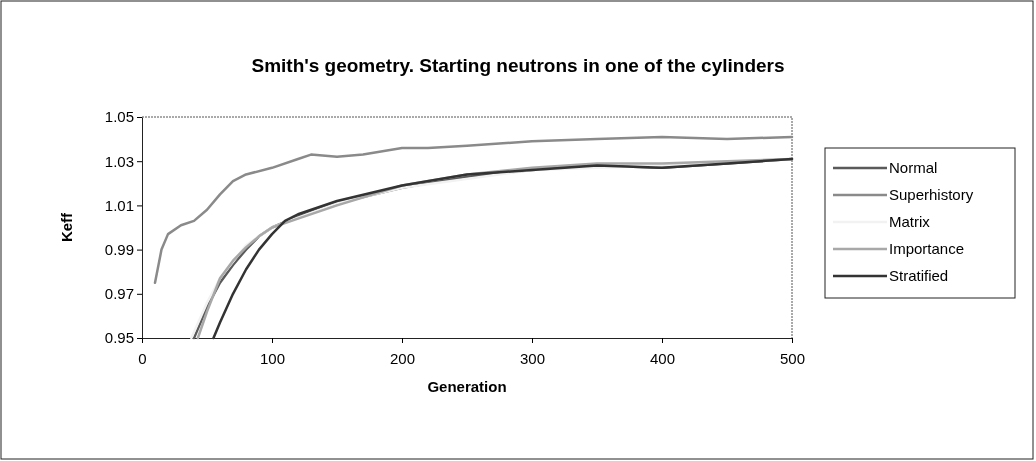 The image size is (1036, 461). I want to click on x-tick-label: 0, so click(142, 358).